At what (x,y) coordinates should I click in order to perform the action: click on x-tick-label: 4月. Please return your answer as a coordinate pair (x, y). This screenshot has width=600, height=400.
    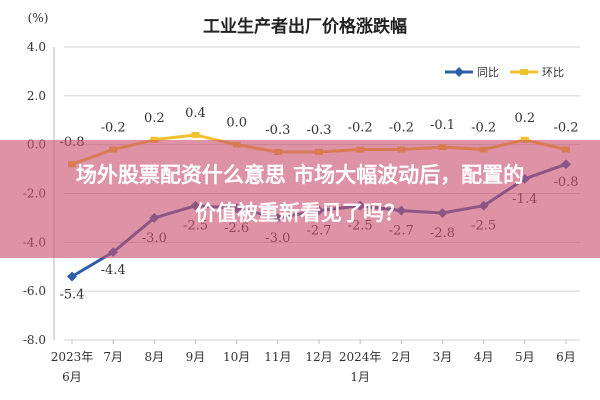
    Looking at the image, I should click on (484, 357).